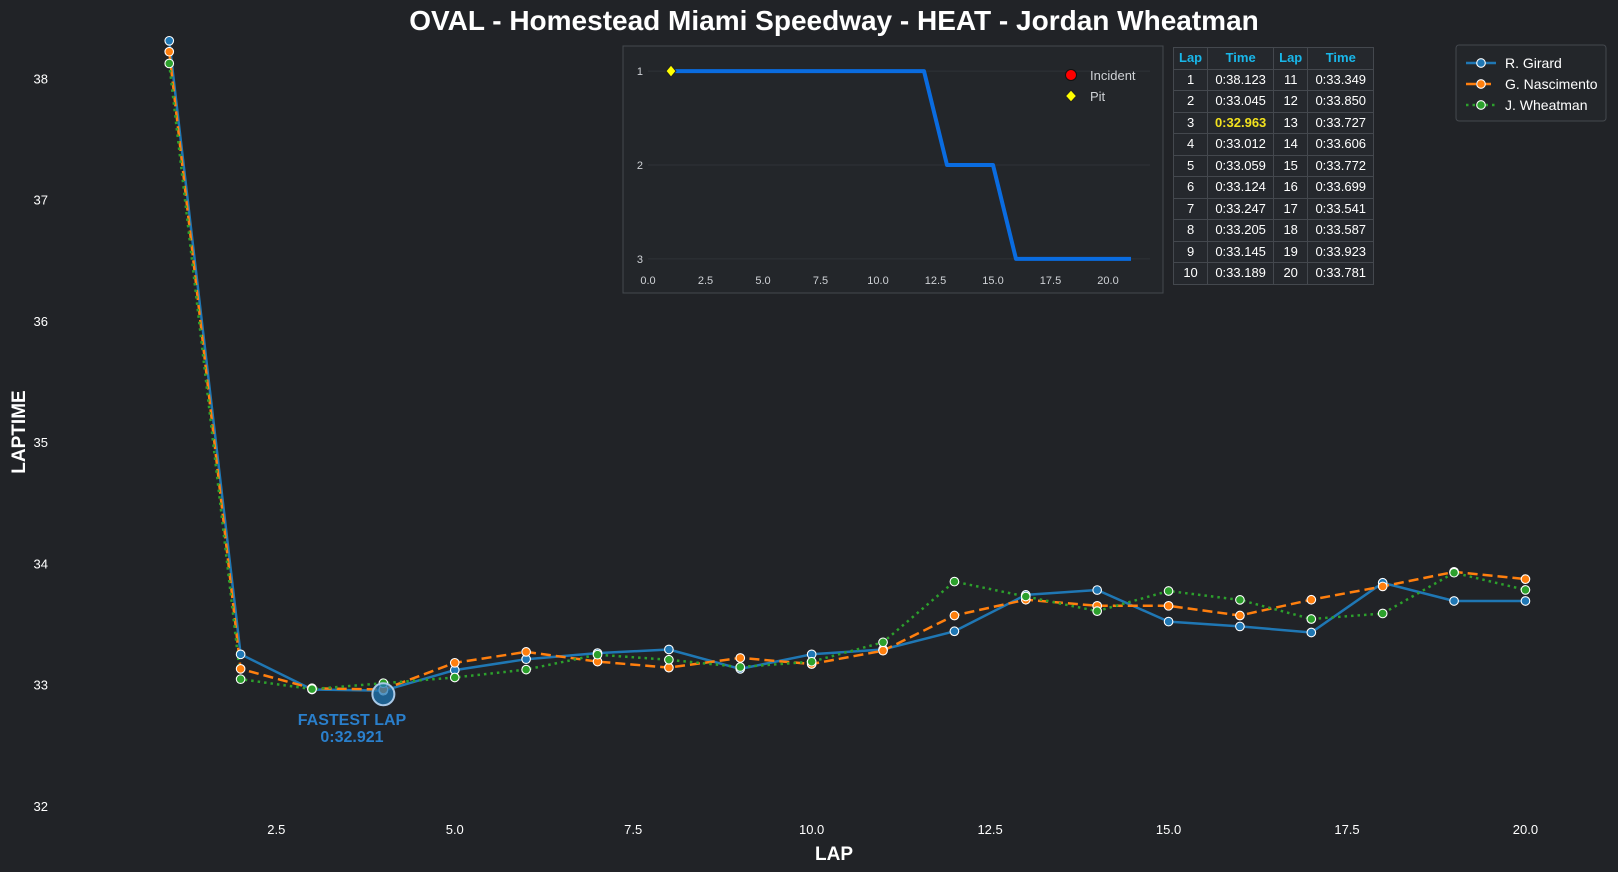 This screenshot has height=872, width=1618. I want to click on inset-y-tick-label: 2, so click(640, 166).